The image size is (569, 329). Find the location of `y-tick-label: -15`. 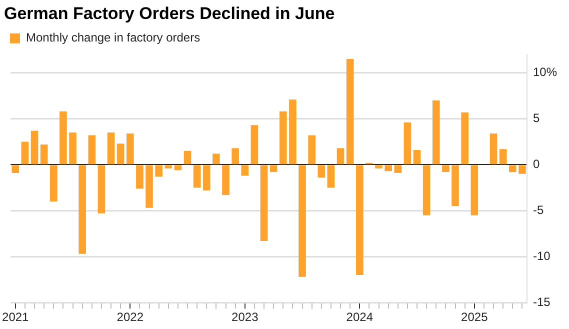

y-tick-label: -15 is located at coordinates (541, 301).